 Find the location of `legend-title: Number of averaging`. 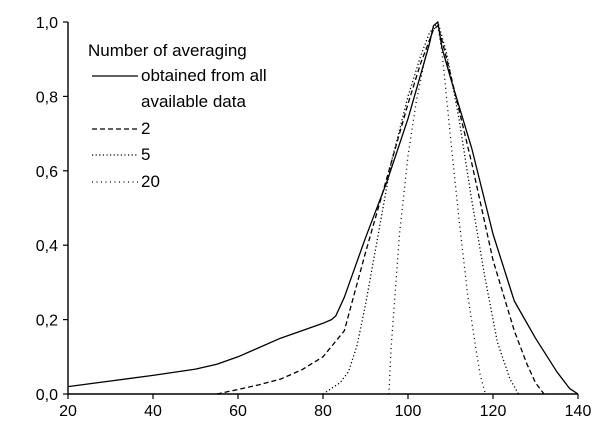

legend-title: Number of averaging is located at coordinates (167, 50).